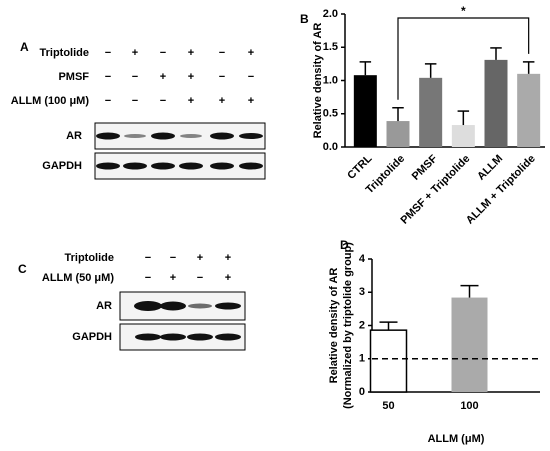 Image resolution: width=550 pixels, height=451 pixels. Describe the element at coordinates (73, 77) in the screenshot. I see `treatment-label: PMSF` at that location.